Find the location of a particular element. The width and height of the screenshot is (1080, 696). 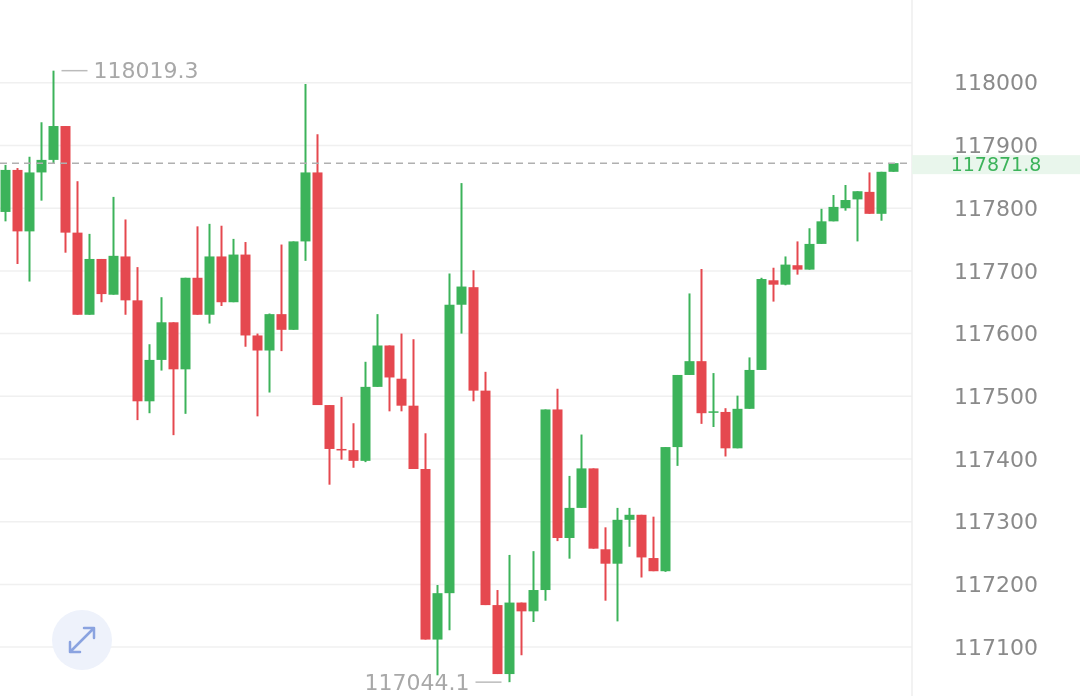

y-tick-label: 117200 is located at coordinates (996, 585).